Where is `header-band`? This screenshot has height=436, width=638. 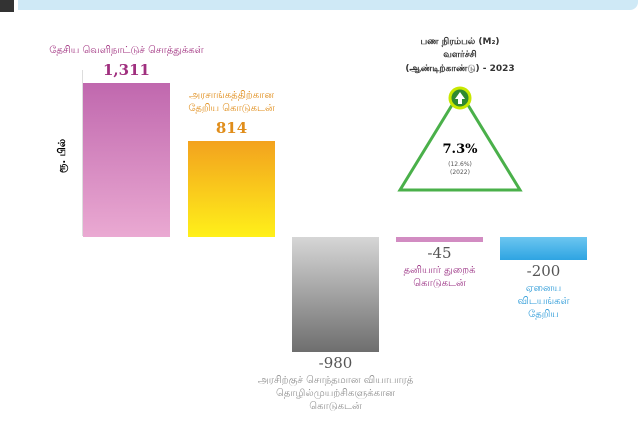
header-band is located at coordinates (328, 5).